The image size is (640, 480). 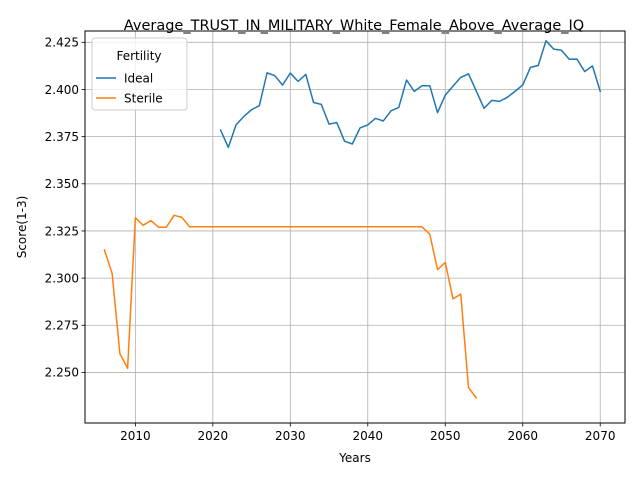 I want to click on y-tick-label: 2.425, so click(x=62, y=43).